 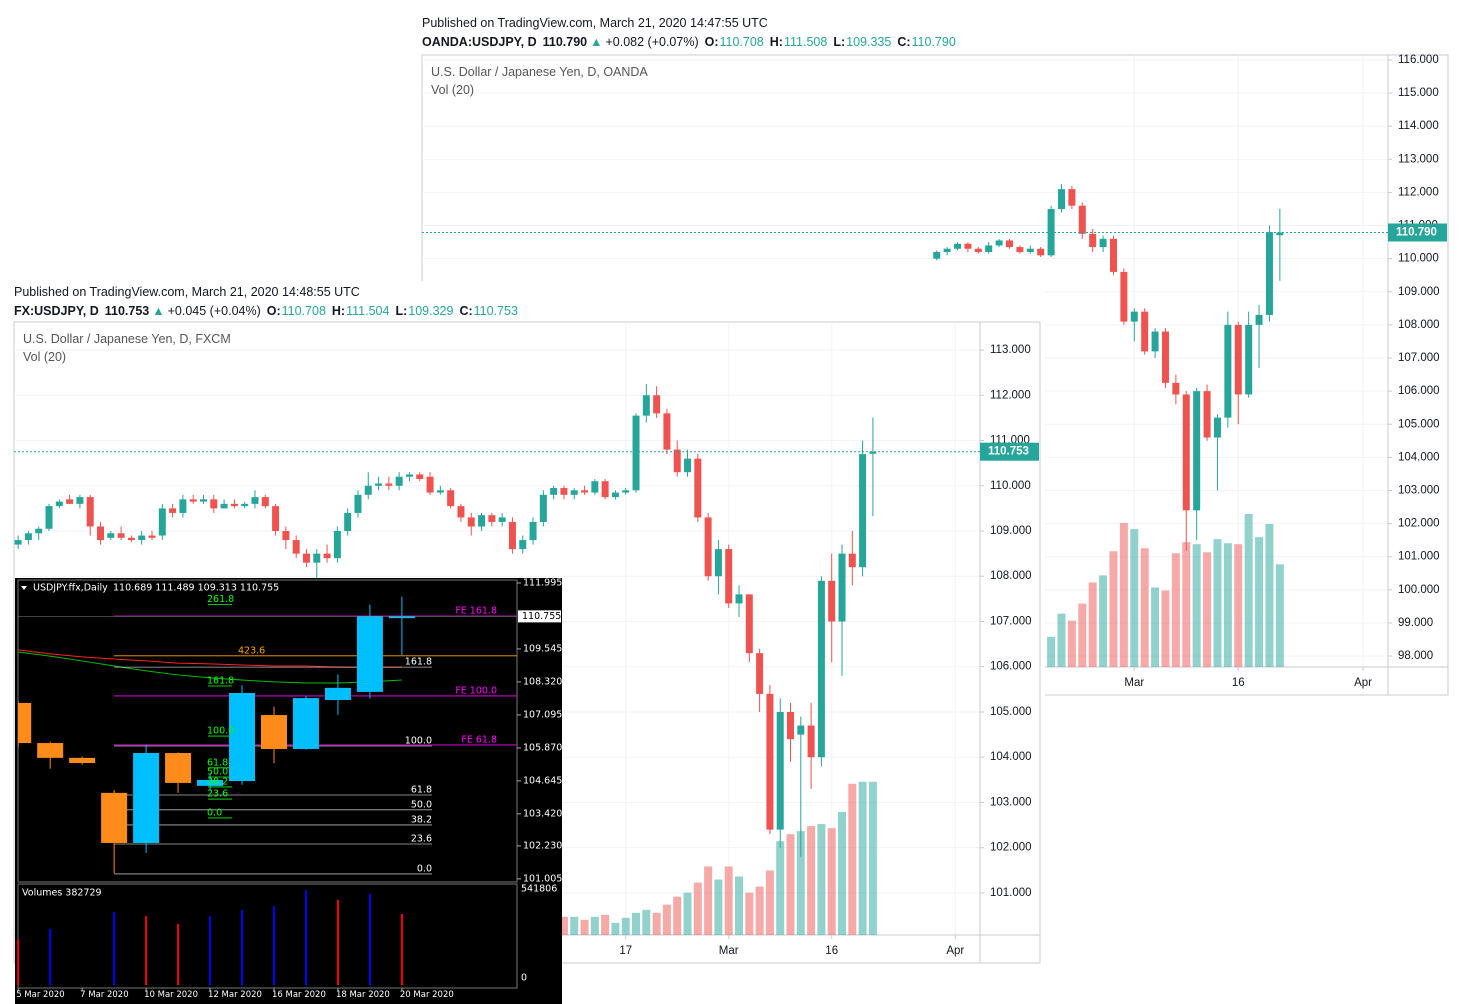 I want to click on x-tick-label: 18 Mar 2020, so click(x=363, y=995).